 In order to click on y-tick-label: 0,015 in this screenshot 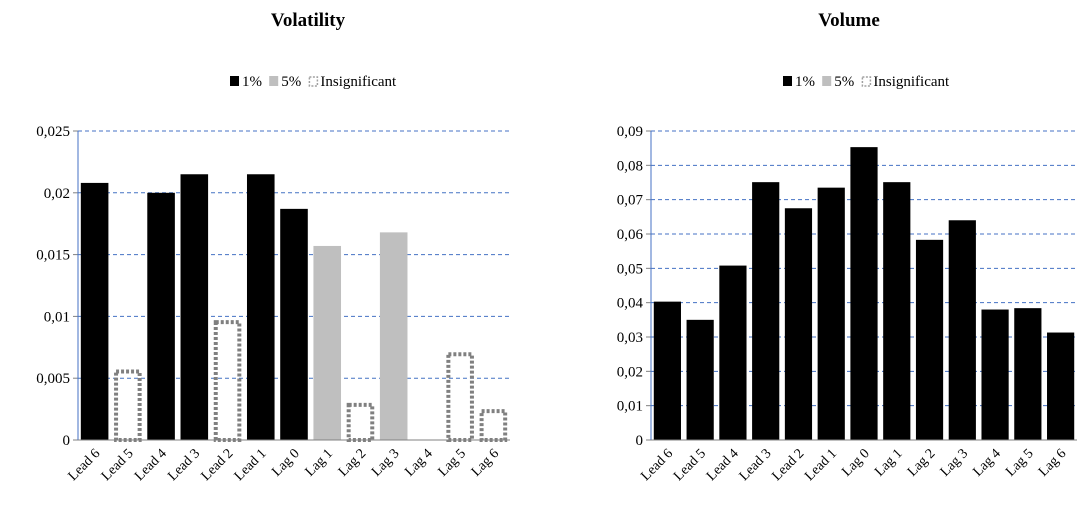, I will do `click(53, 256)`.